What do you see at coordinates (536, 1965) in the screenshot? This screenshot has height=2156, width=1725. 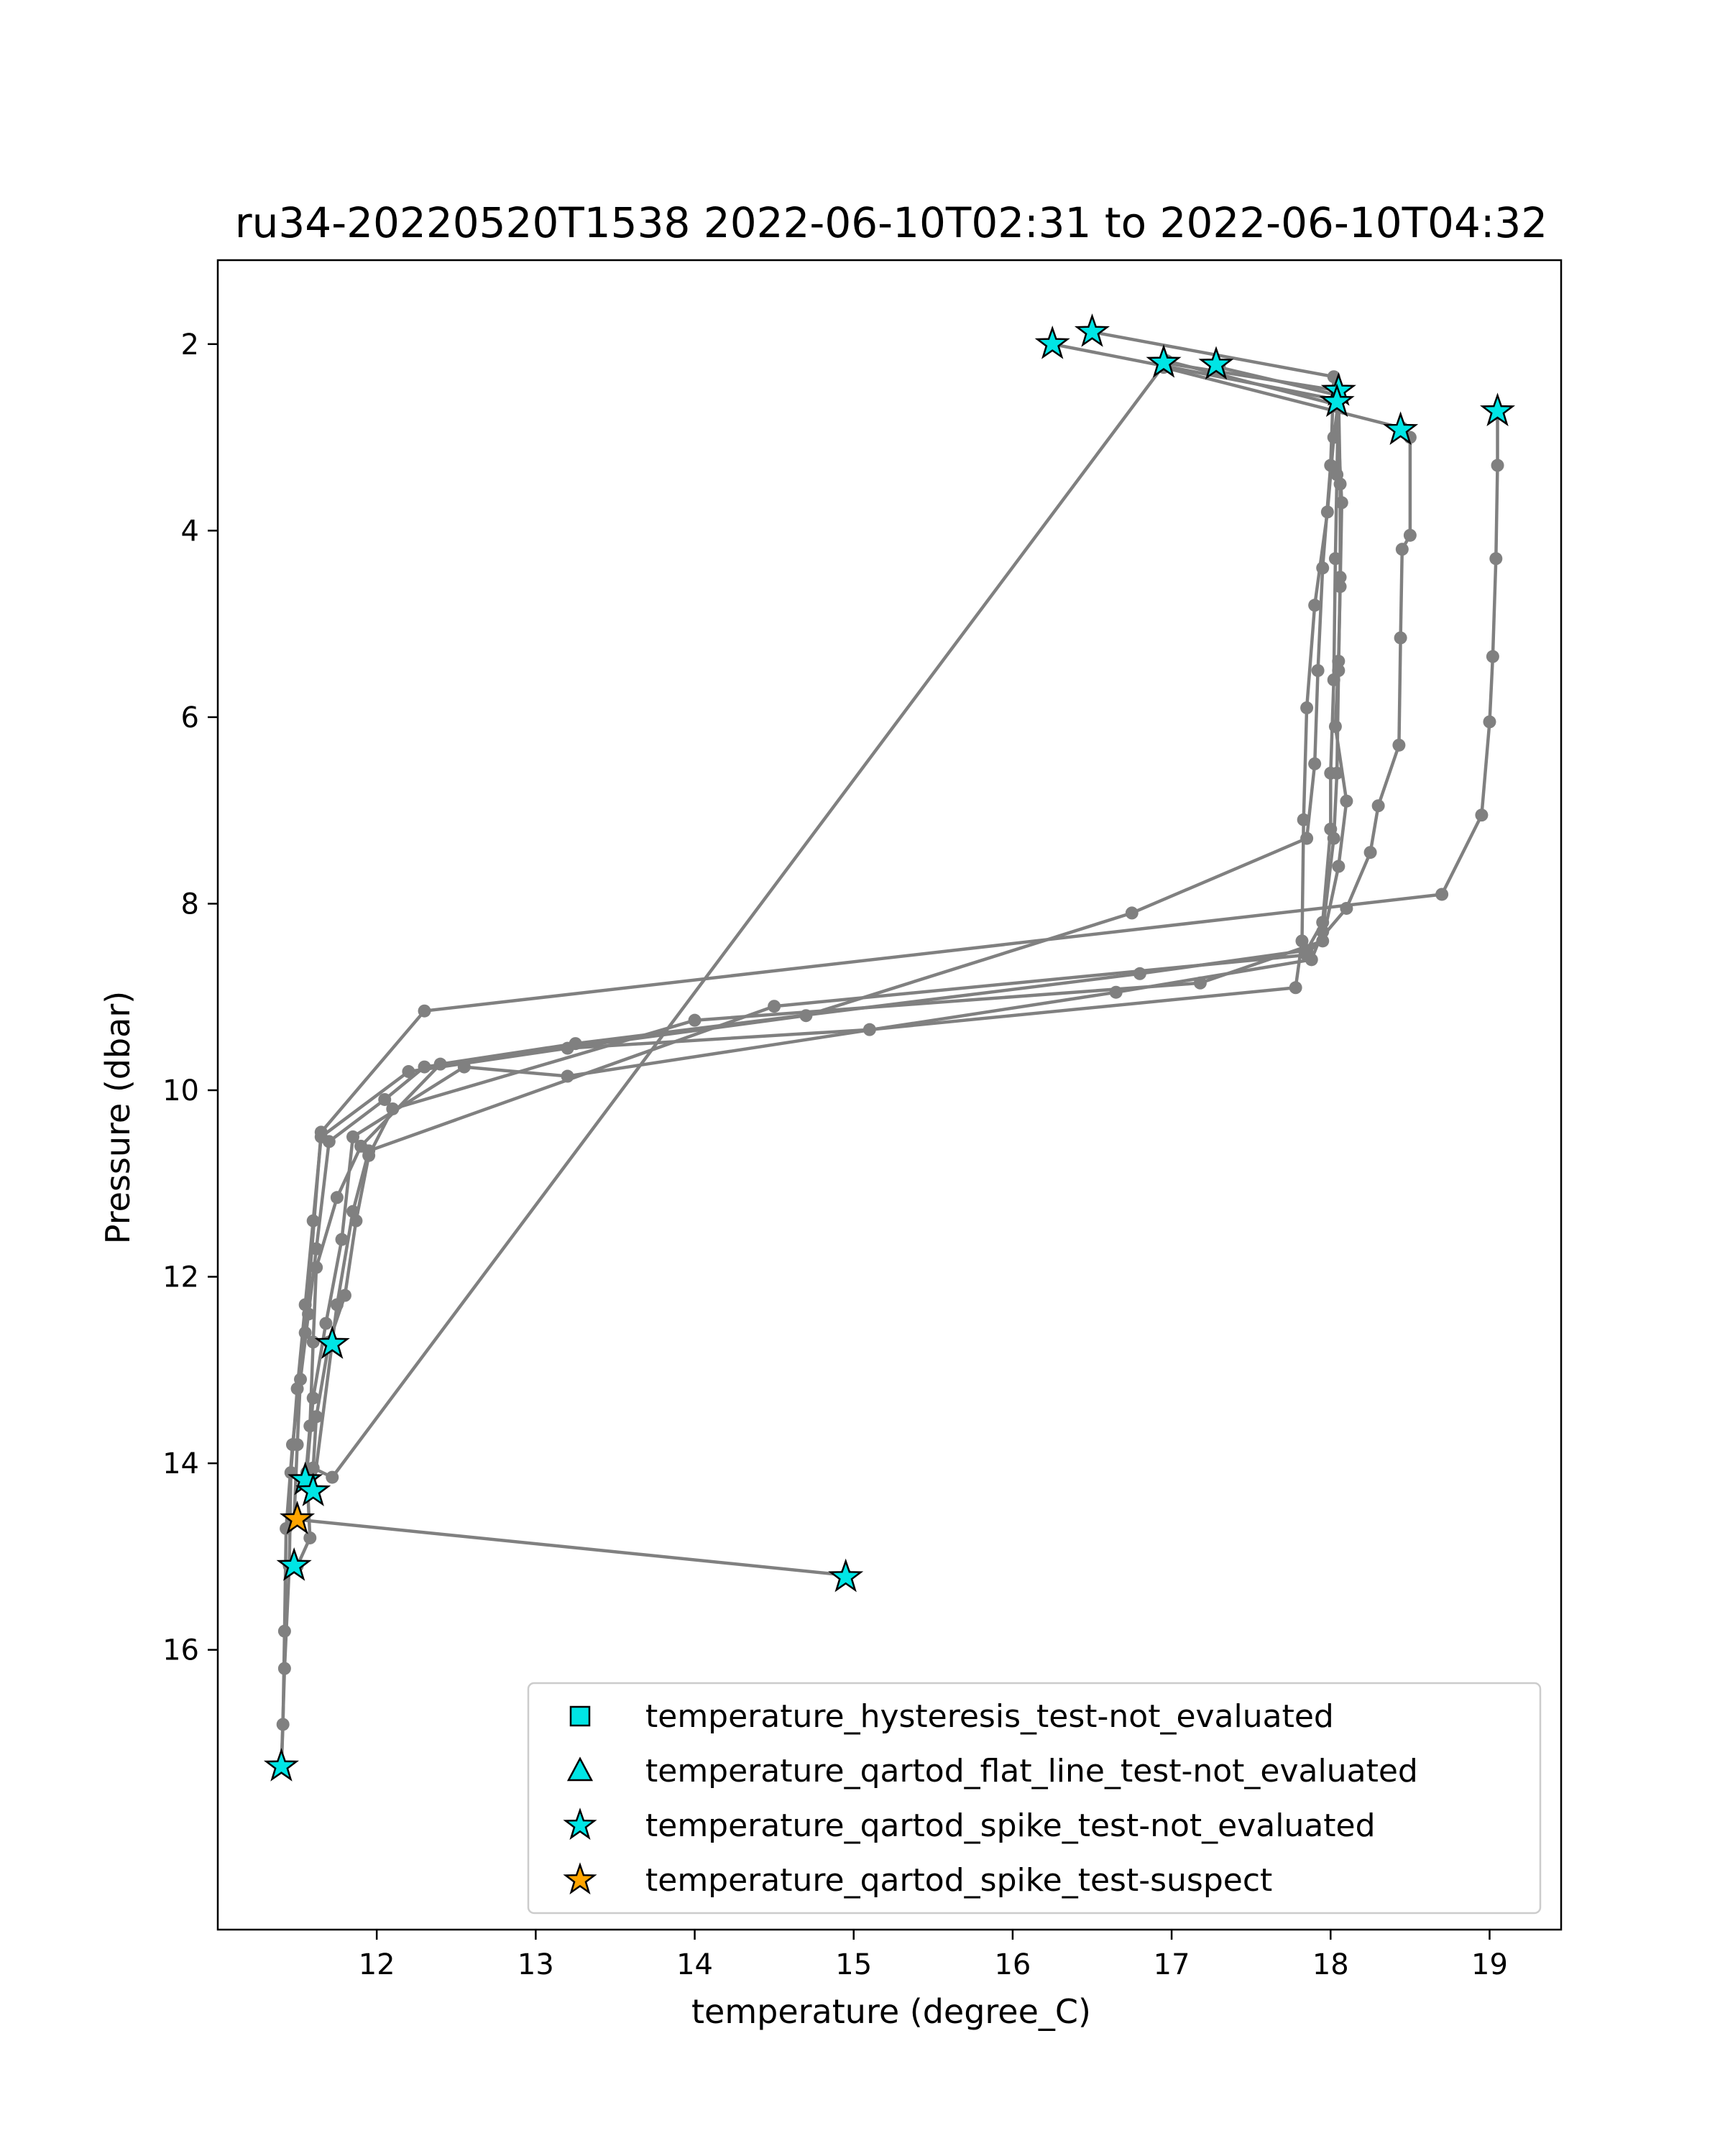 I see `x-tick-label-13: 13` at bounding box center [536, 1965].